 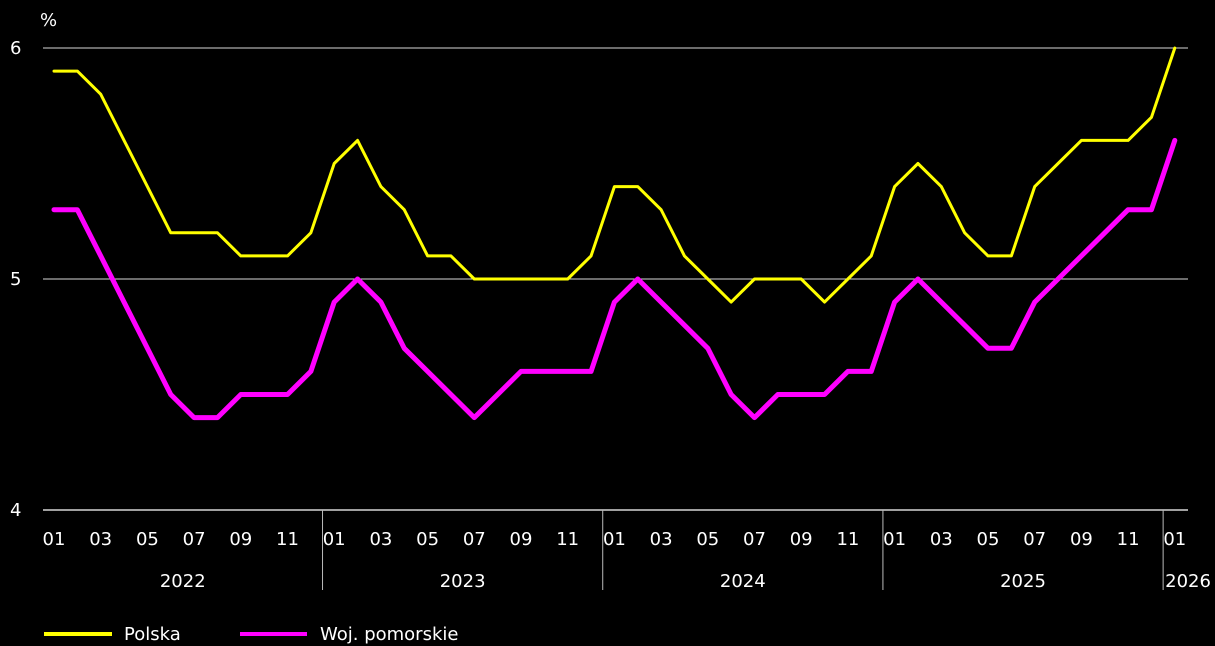 I want to click on y-tick-label: 4, so click(x=15, y=510).